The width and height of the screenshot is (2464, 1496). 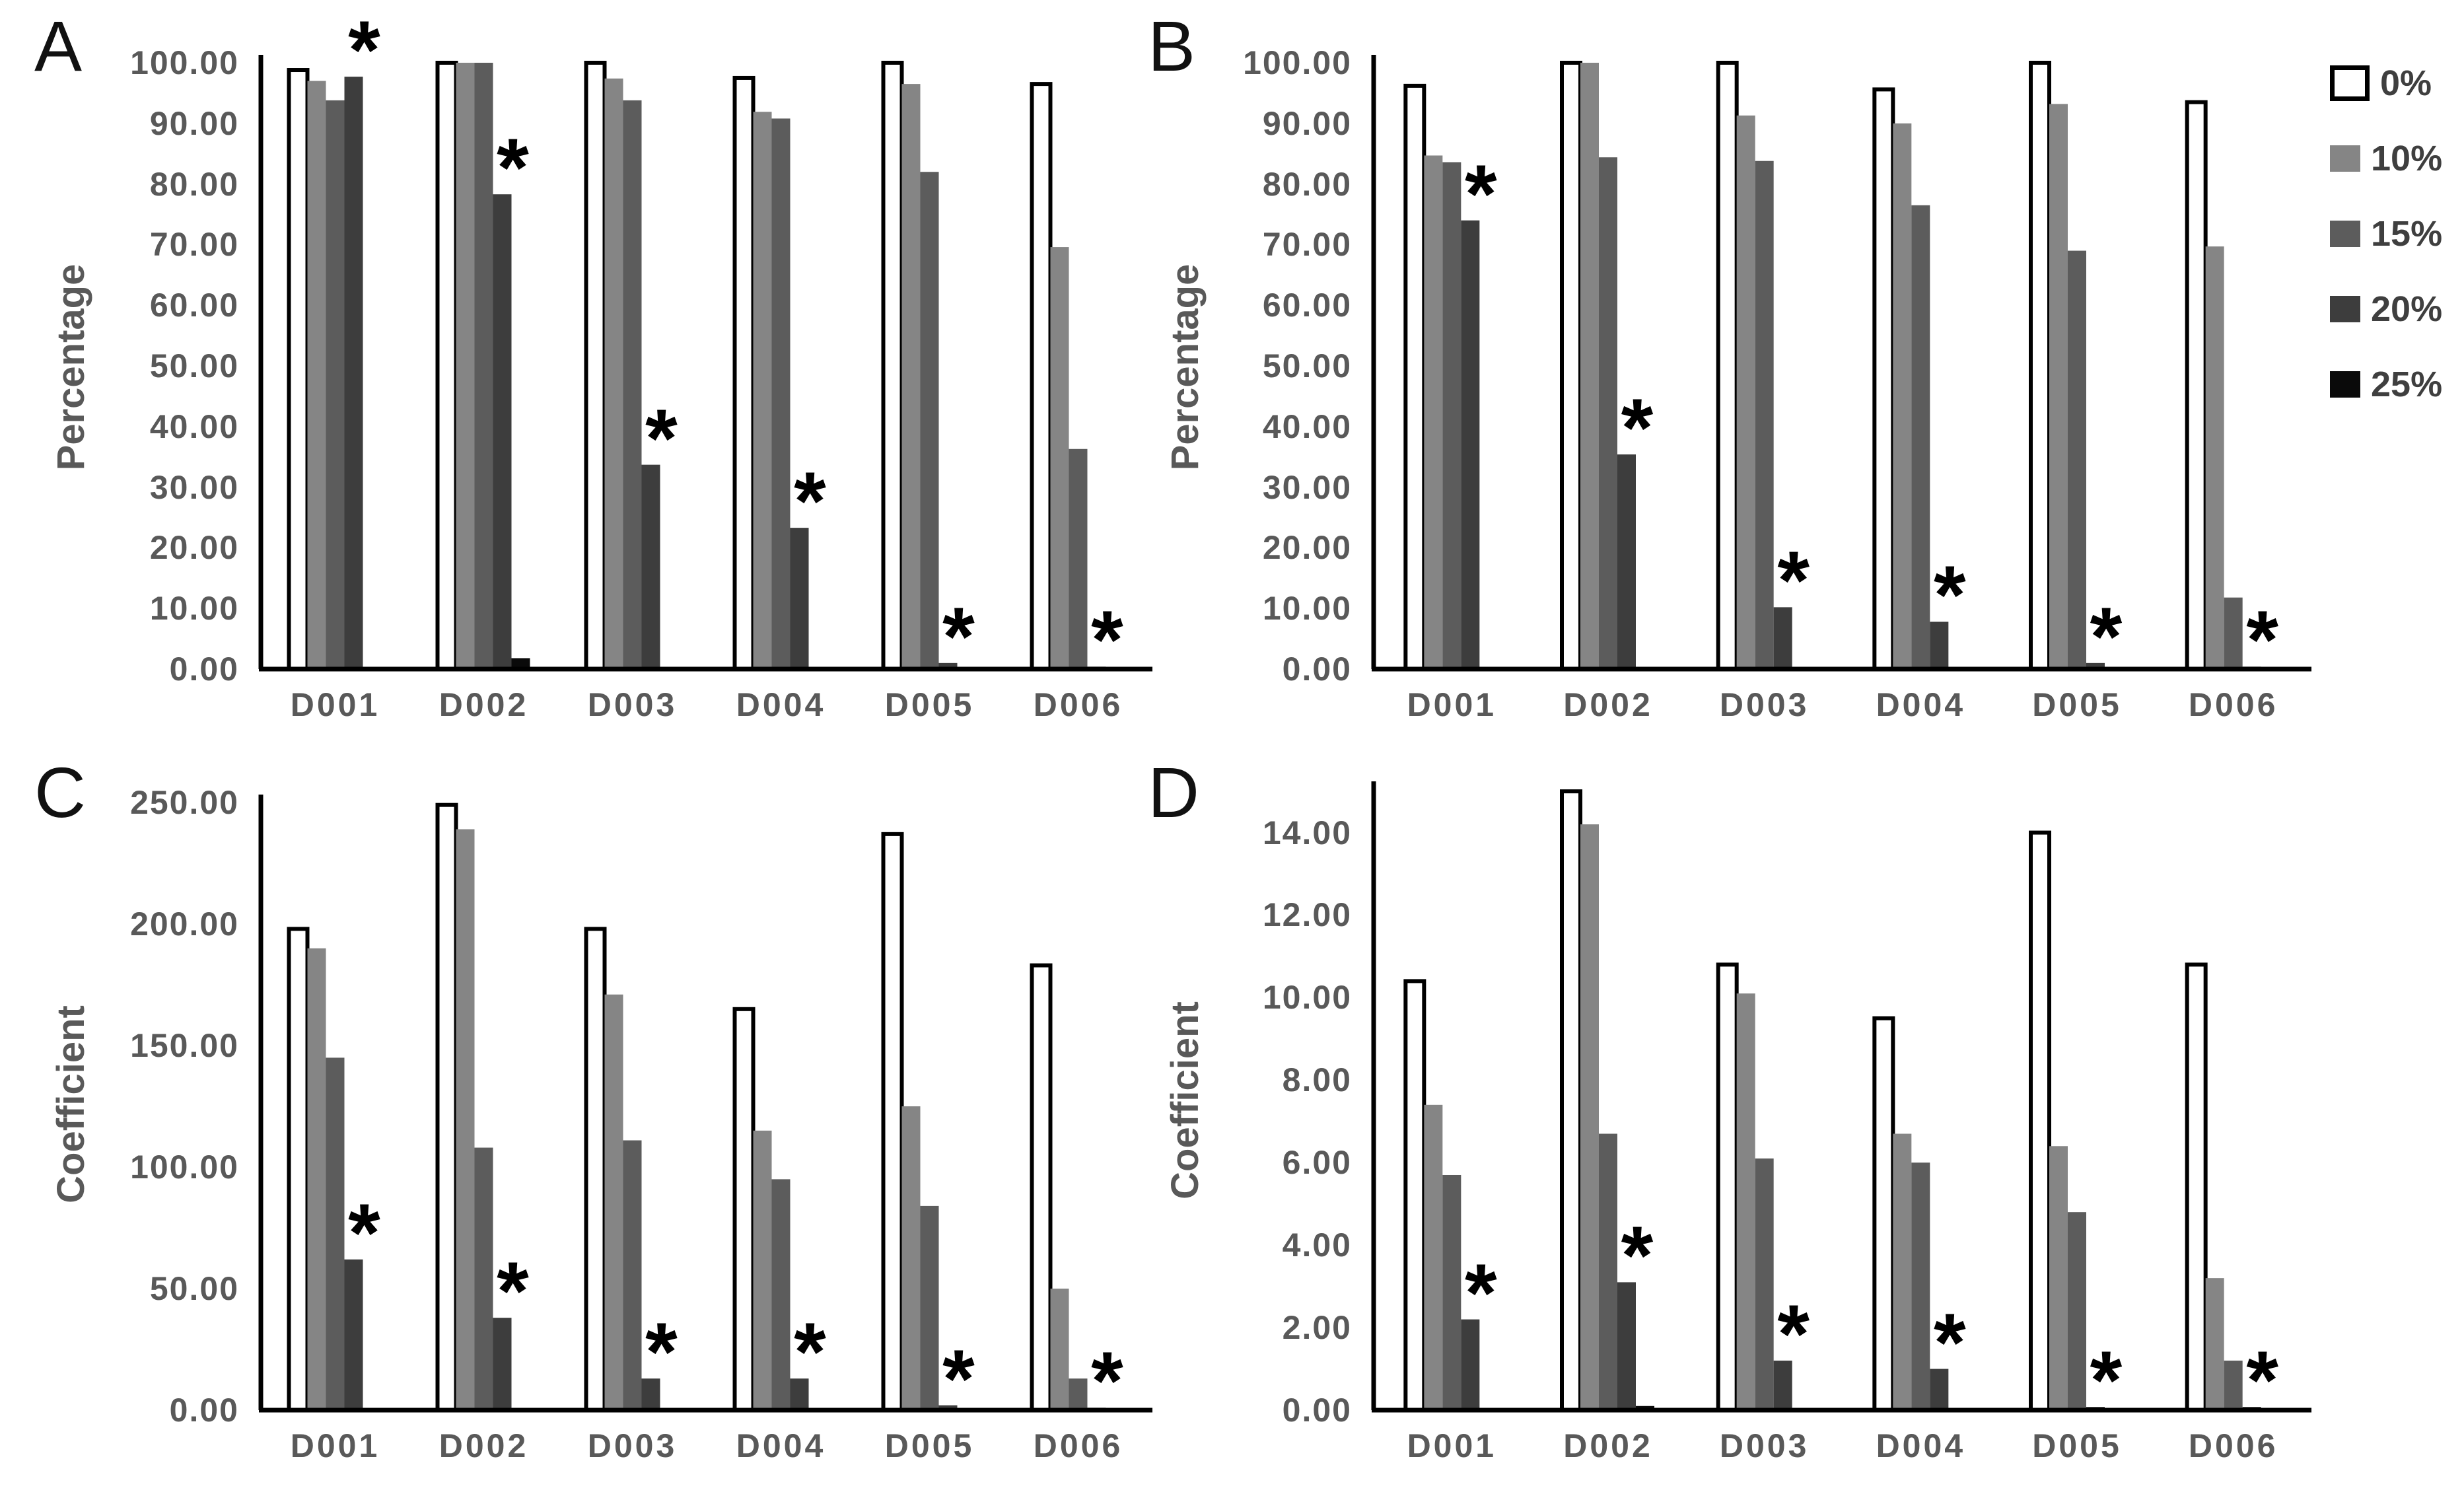 I want to click on bar-B-D001-15%, so click(x=1451, y=415).